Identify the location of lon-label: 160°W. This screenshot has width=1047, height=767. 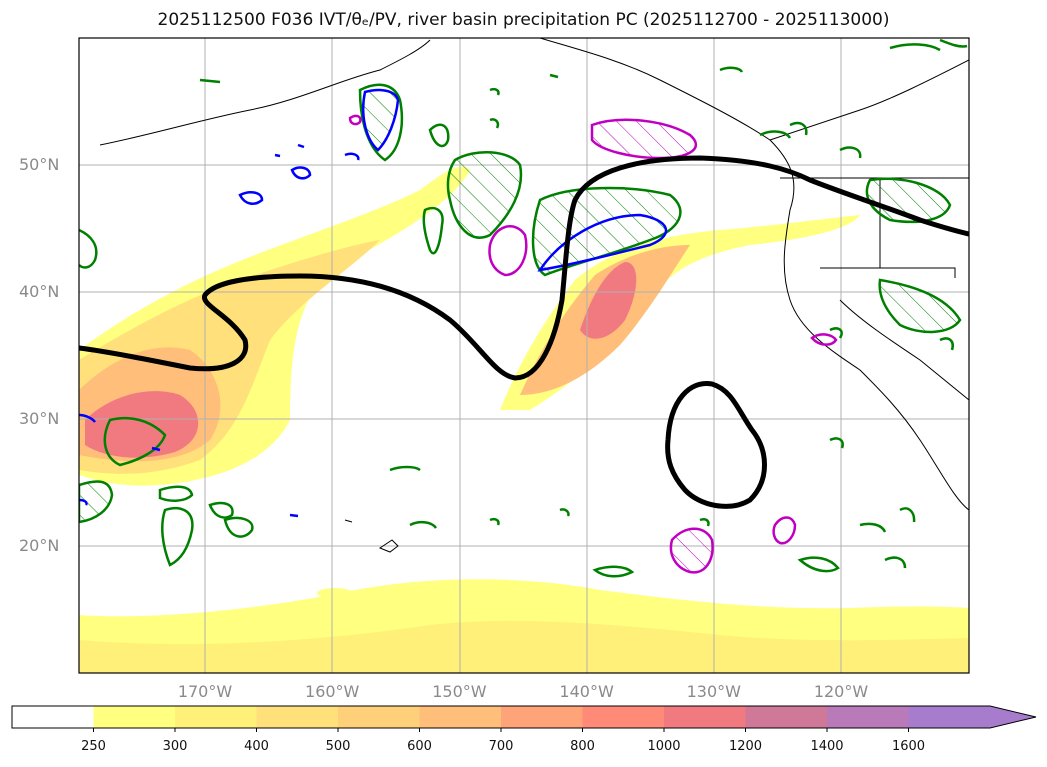
(332, 691).